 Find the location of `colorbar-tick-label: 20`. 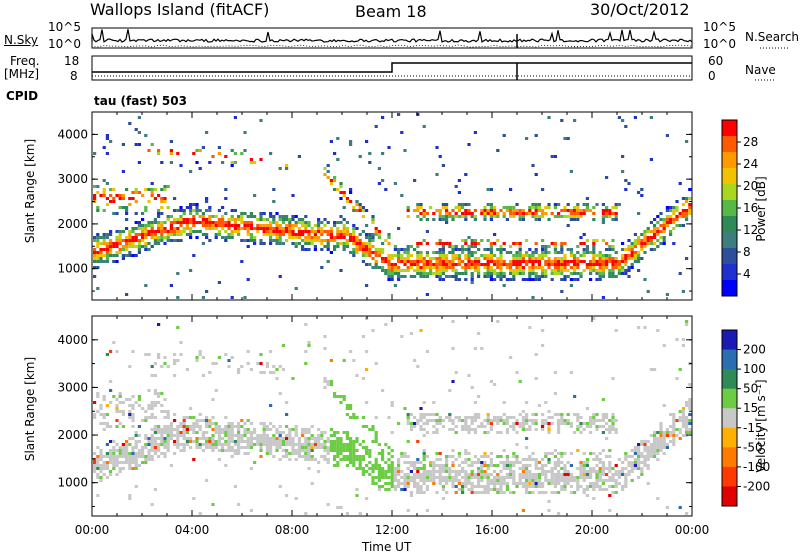

colorbar-tick-label: 20 is located at coordinates (750, 186).